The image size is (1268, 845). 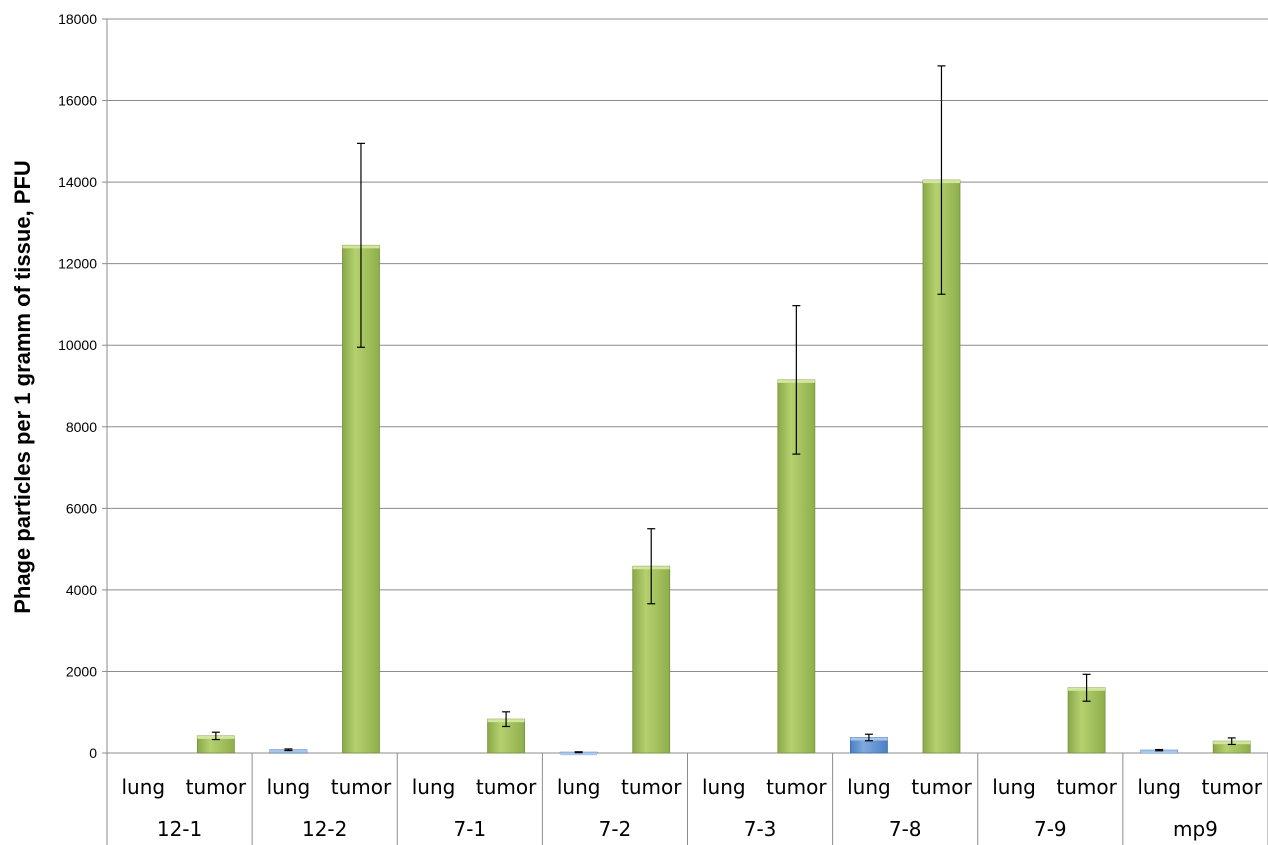 What do you see at coordinates (1050, 829) in the screenshot?
I see `group-label: 7-9` at bounding box center [1050, 829].